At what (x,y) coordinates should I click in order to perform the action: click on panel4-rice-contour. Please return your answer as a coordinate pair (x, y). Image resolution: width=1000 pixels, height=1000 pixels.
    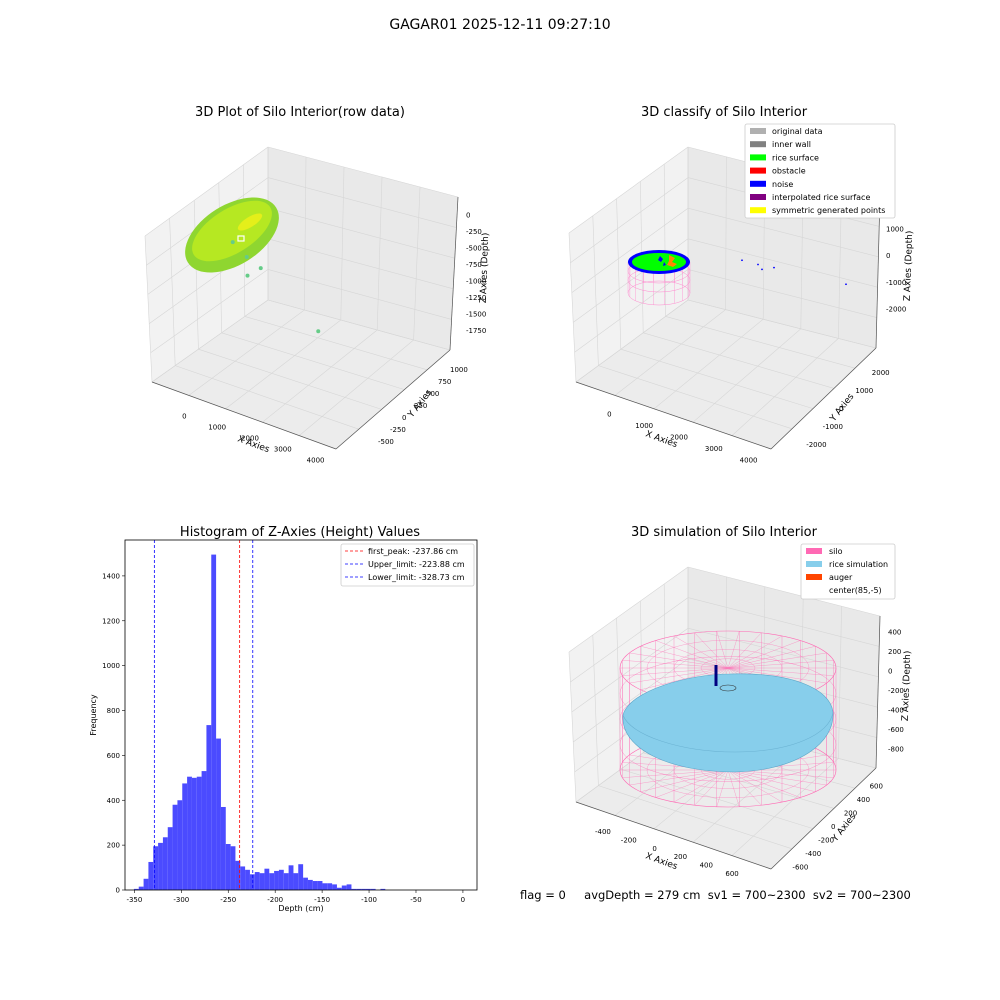
    Looking at the image, I should click on (728, 732).